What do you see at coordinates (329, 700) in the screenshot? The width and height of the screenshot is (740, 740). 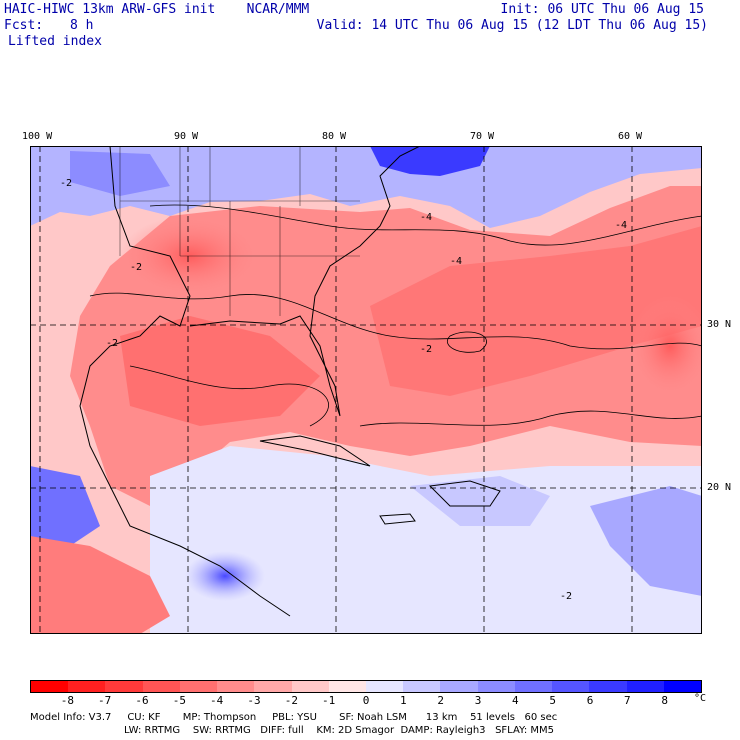 I see `colorbar-tick-label: -1` at bounding box center [329, 700].